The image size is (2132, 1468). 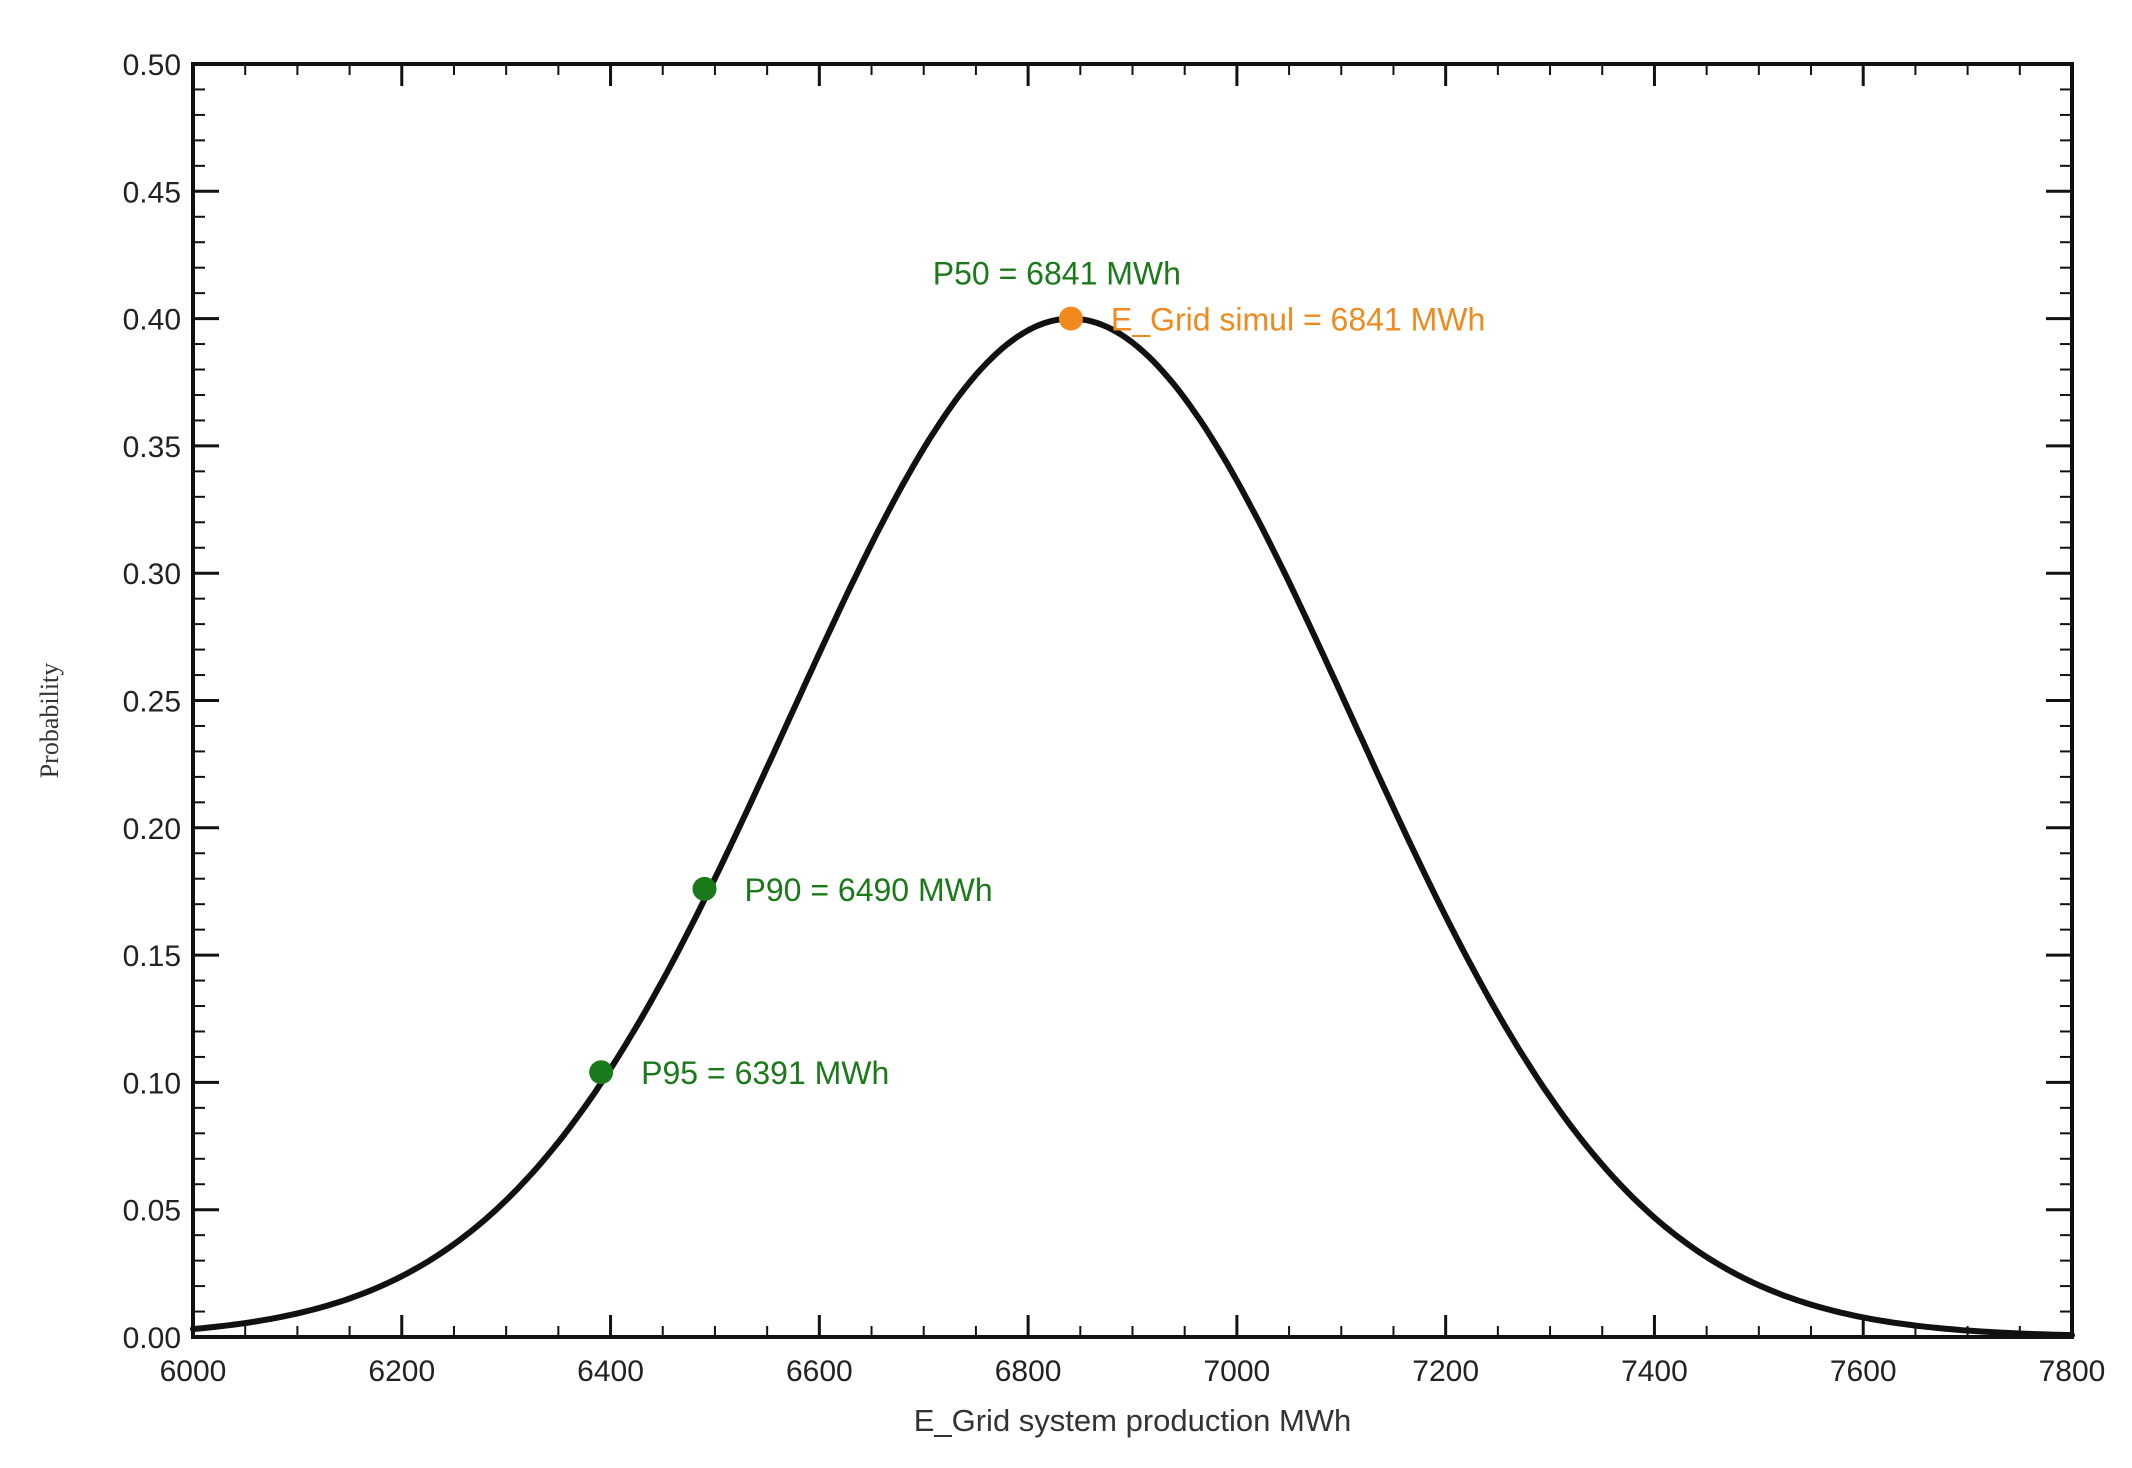 What do you see at coordinates (152, 447) in the screenshot?
I see `y-tick-label: 0.35` at bounding box center [152, 447].